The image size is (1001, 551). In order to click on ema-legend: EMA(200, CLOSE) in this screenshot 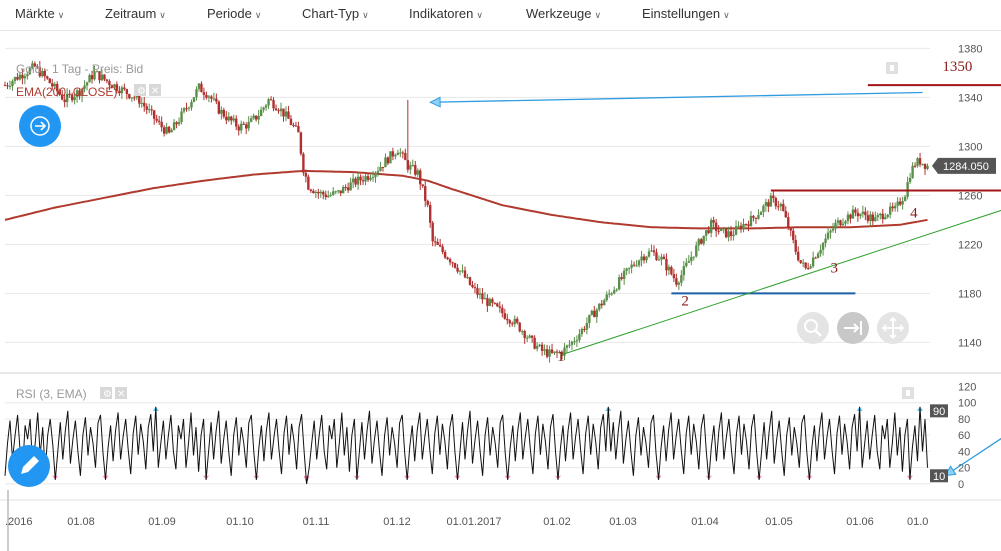, I will do `click(66, 92)`.